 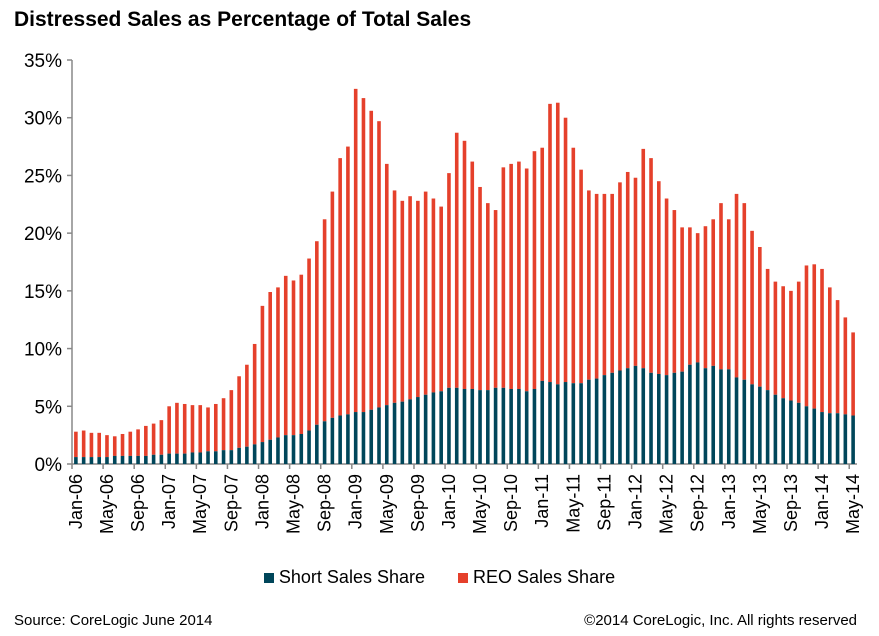 What do you see at coordinates (169, 501) in the screenshot?
I see `x-tick-label: Jan-07` at bounding box center [169, 501].